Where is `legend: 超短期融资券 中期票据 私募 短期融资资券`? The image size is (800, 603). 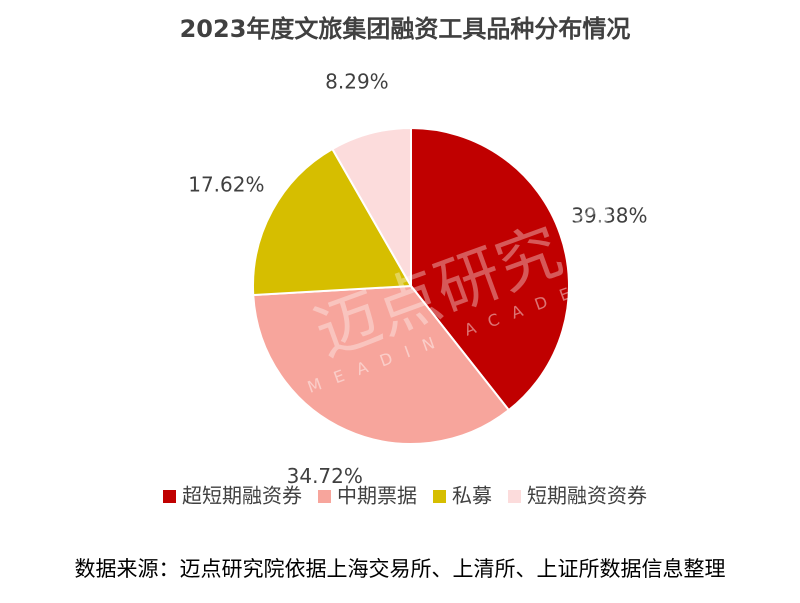 legend: 超短期融资券 中期票据 私募 短期融资资券 is located at coordinates (405, 496).